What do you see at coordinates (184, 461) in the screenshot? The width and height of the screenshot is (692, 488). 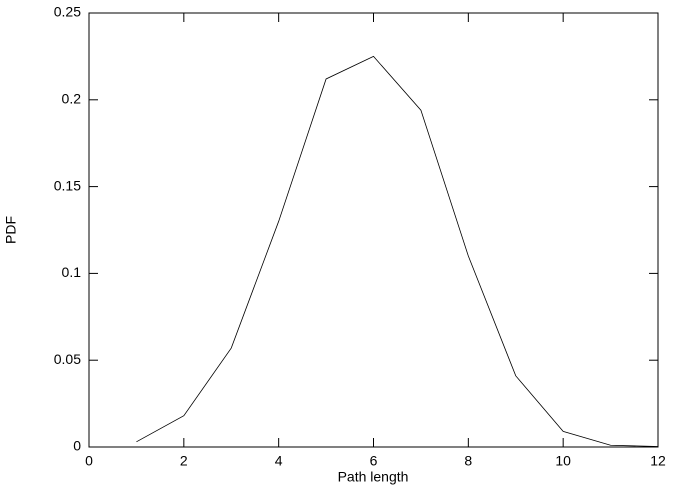 I see `x-tick-label: 2` at bounding box center [184, 461].